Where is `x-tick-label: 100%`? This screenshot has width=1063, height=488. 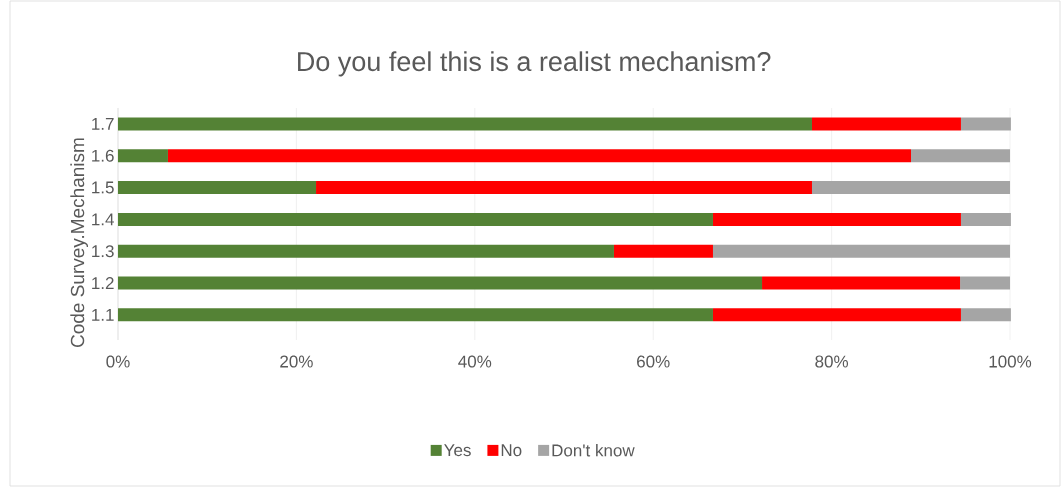 x-tick-label: 100% is located at coordinates (1010, 361).